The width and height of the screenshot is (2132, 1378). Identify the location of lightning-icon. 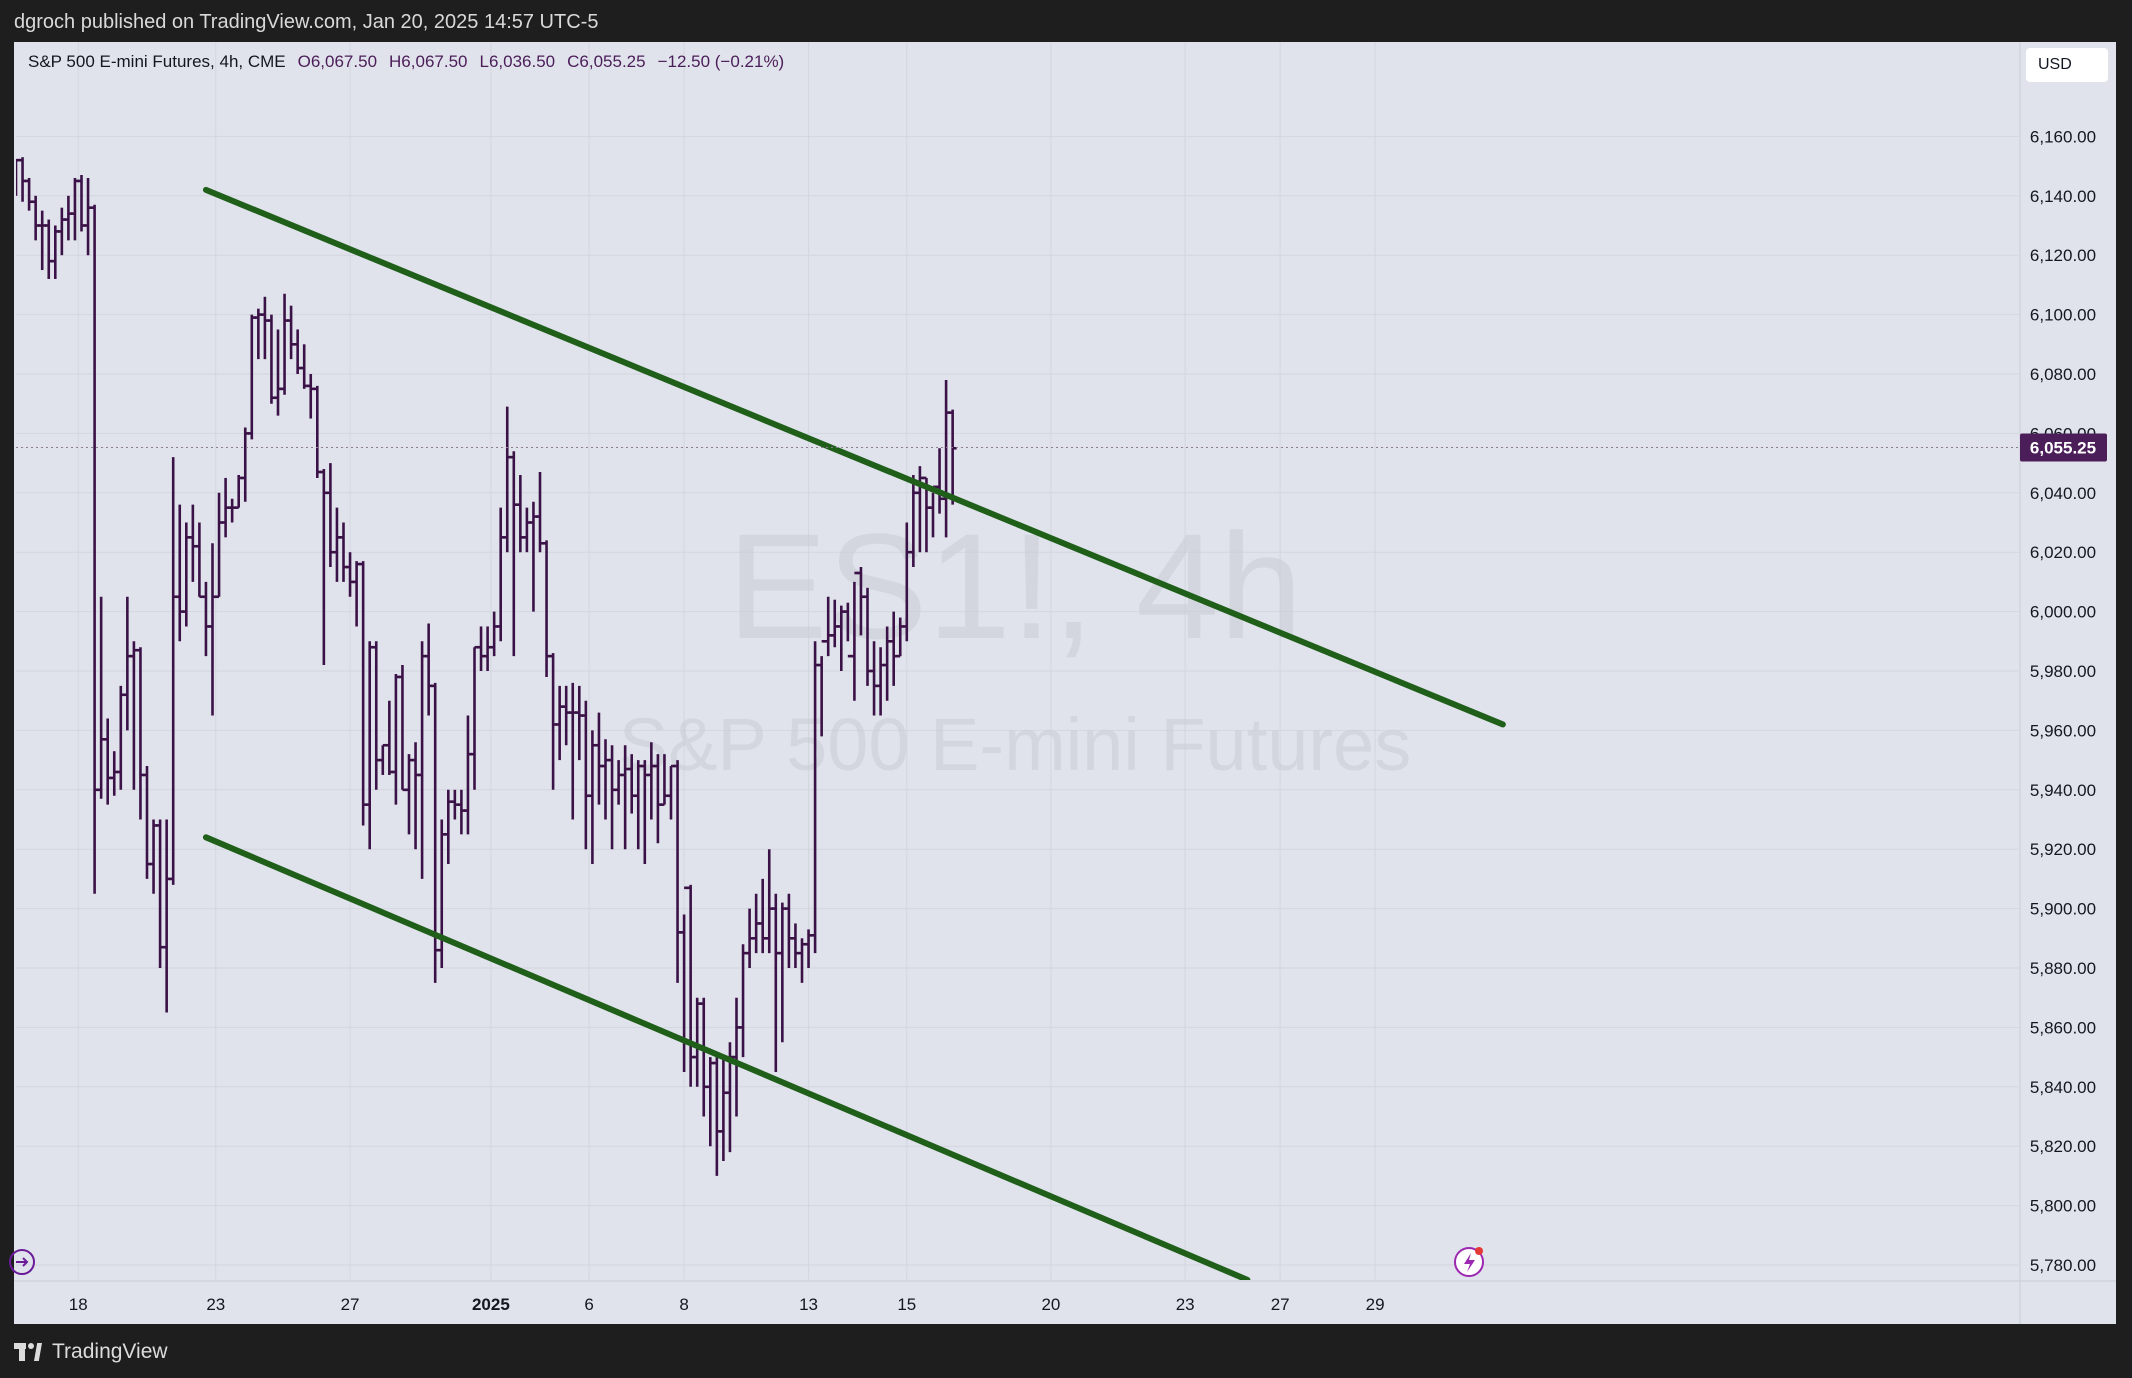
(1469, 1262).